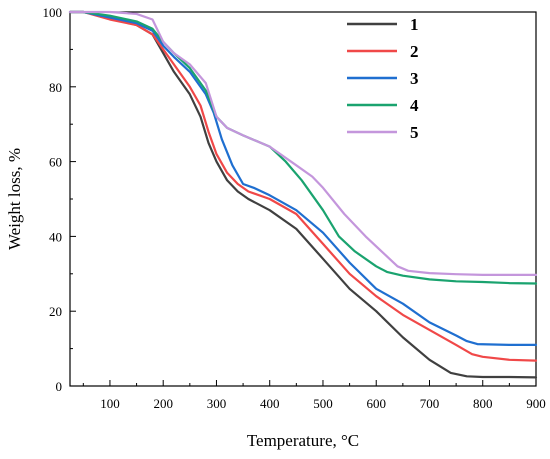  What do you see at coordinates (55, 311) in the screenshot?
I see `y-tick-label: 20` at bounding box center [55, 311].